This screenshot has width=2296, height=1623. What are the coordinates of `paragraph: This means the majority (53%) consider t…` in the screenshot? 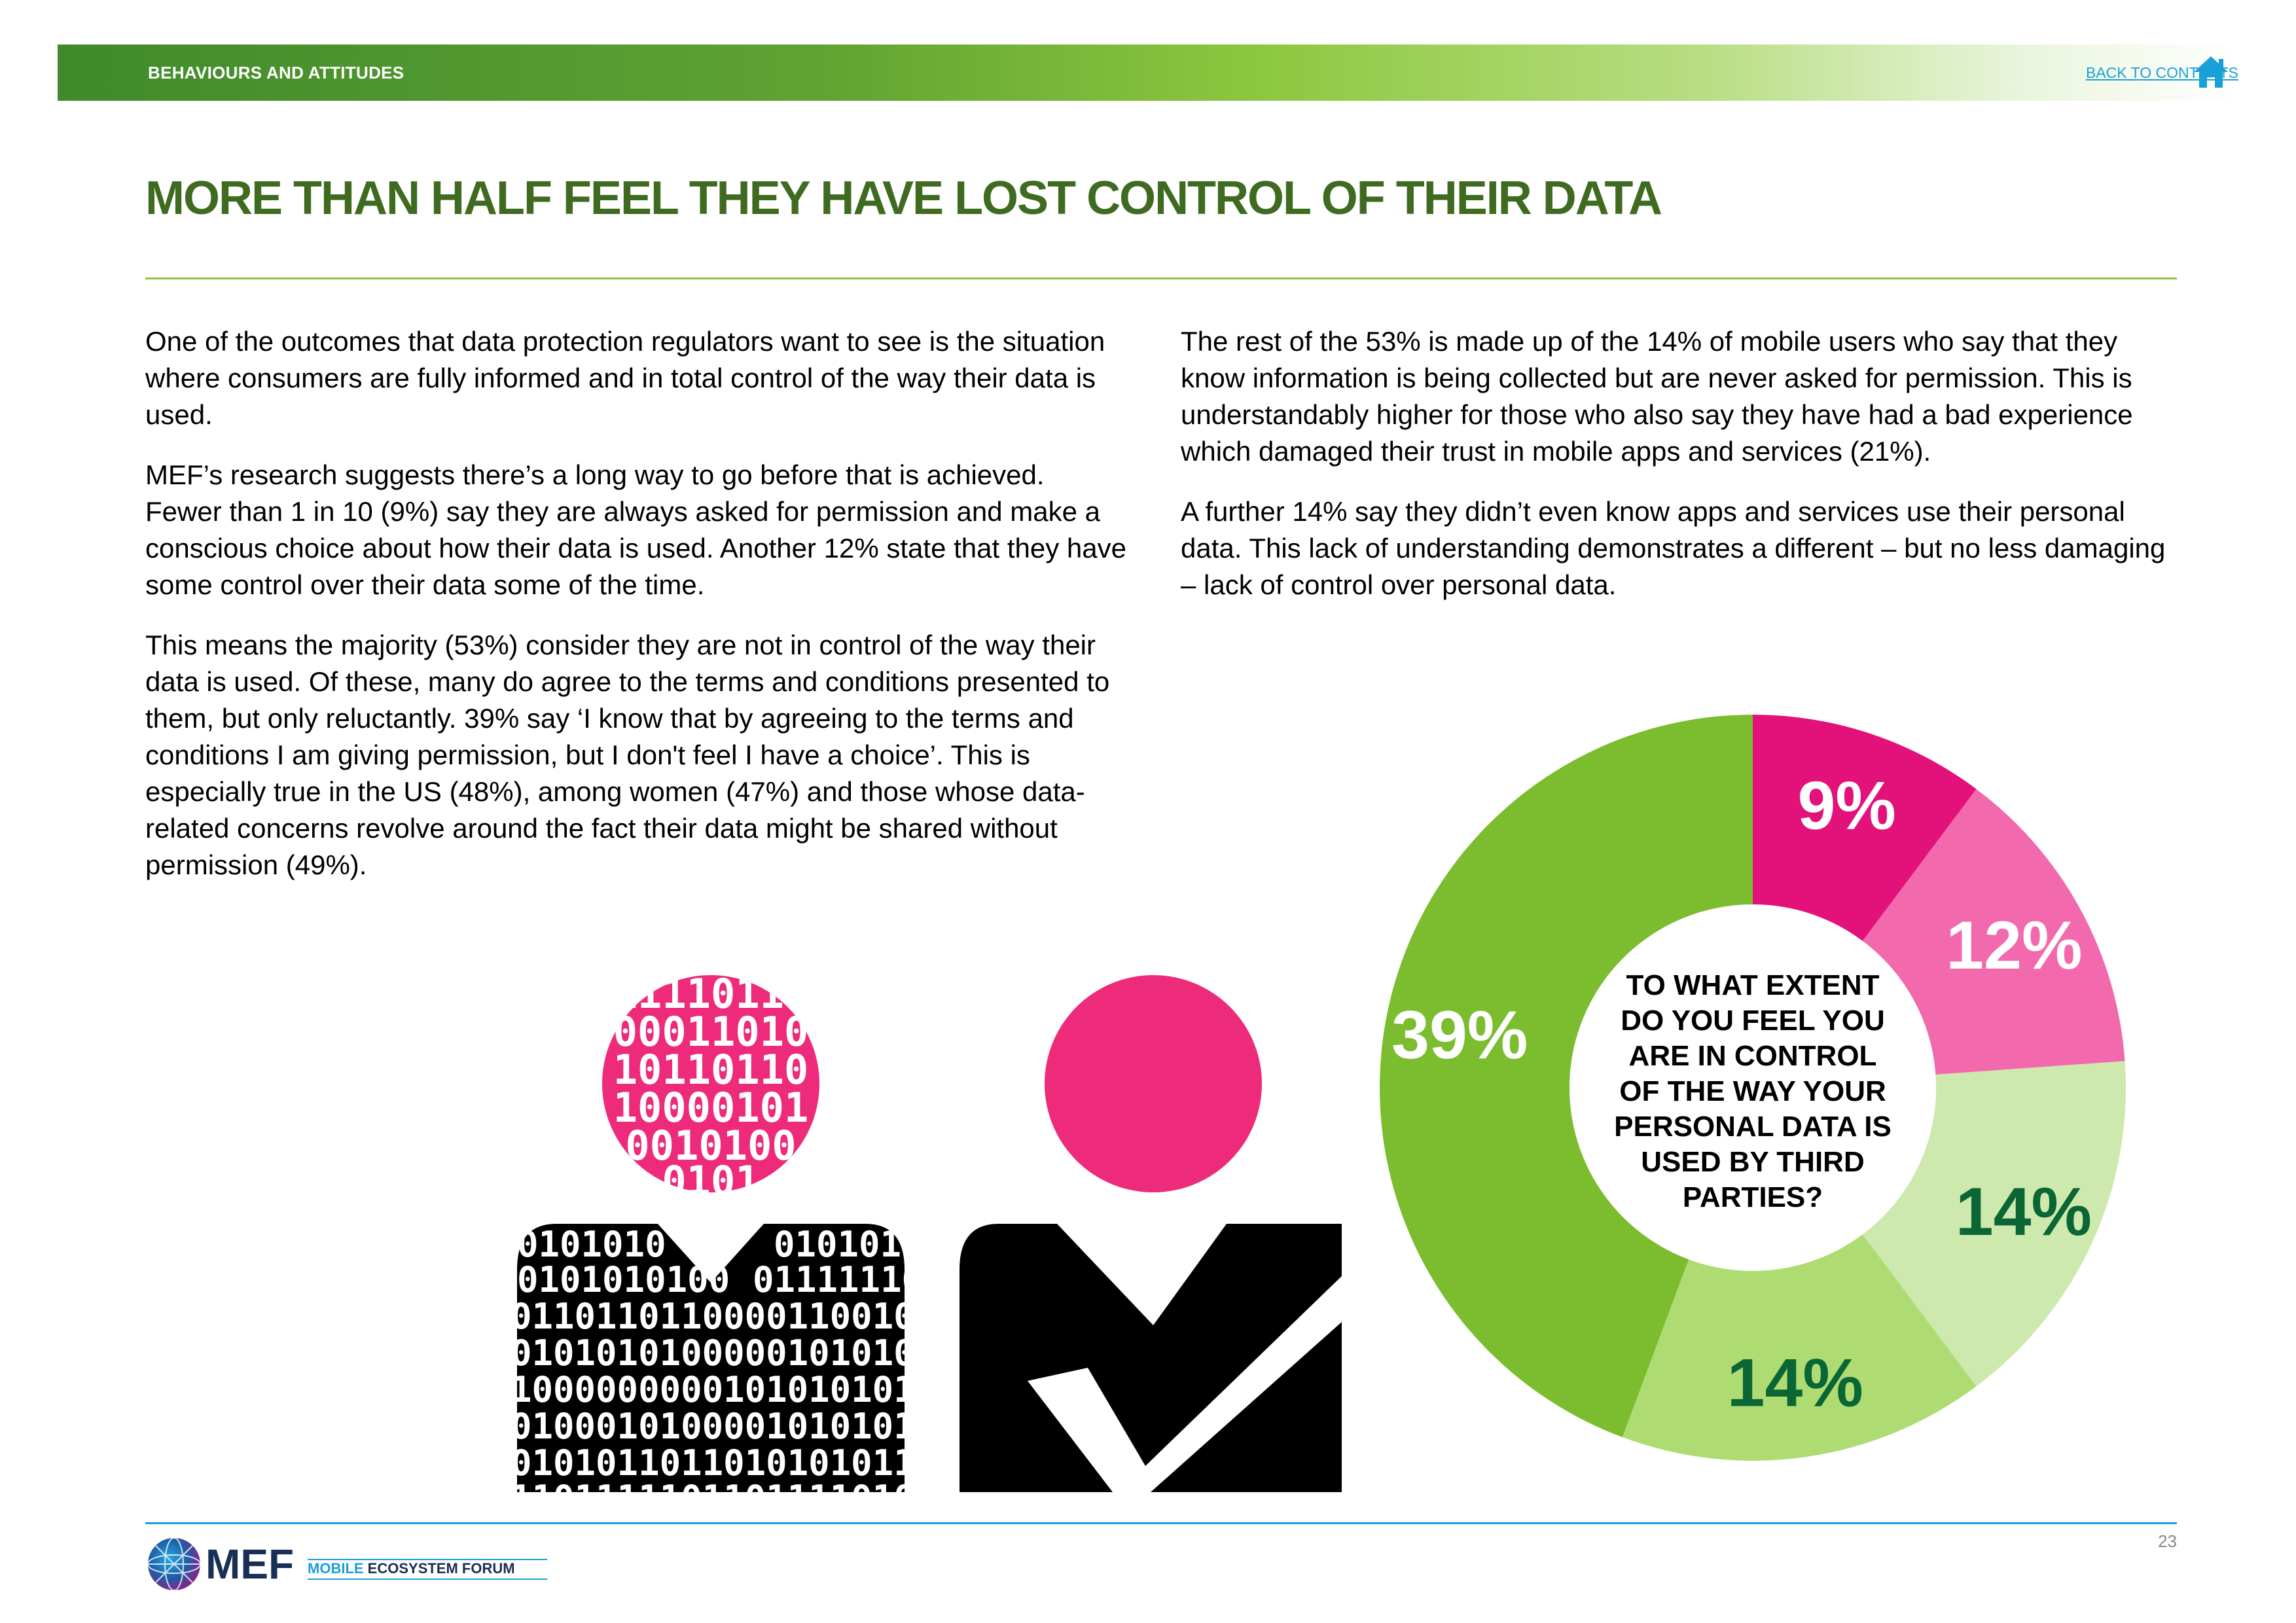 It's located at (627, 755).